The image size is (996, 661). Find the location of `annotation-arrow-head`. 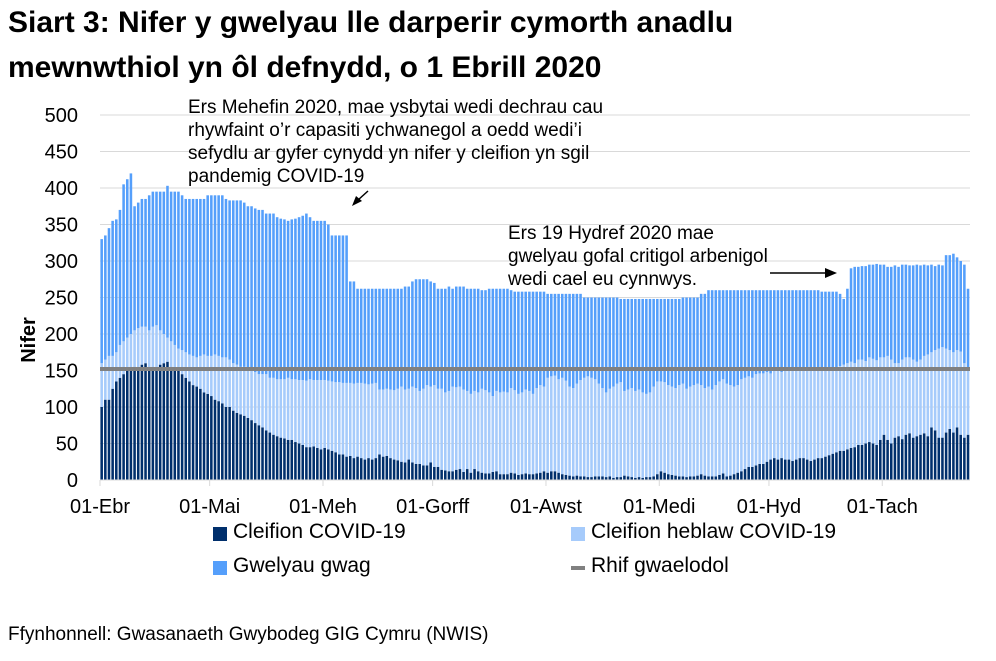

annotation-arrow-head is located at coordinates (357, 201).